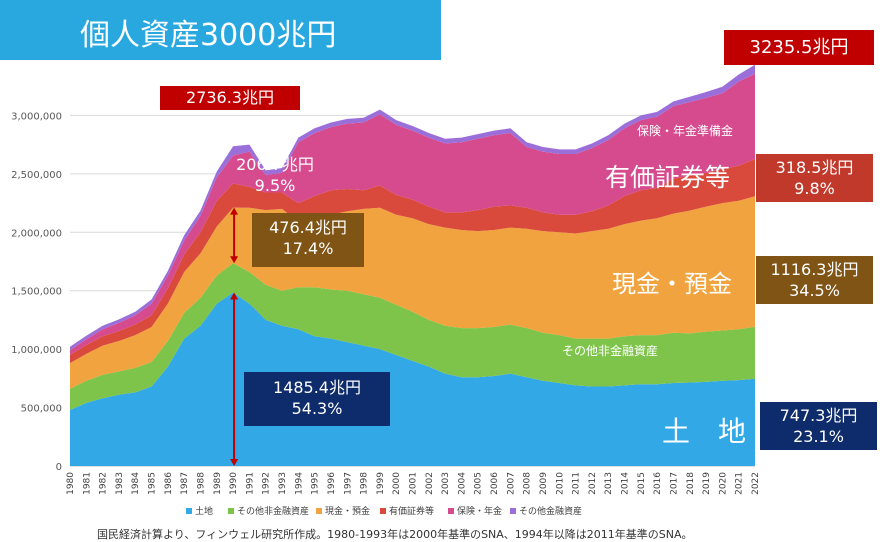 The width and height of the screenshot is (883, 542). I want to click on land-arrow-head-top, so click(234, 296).